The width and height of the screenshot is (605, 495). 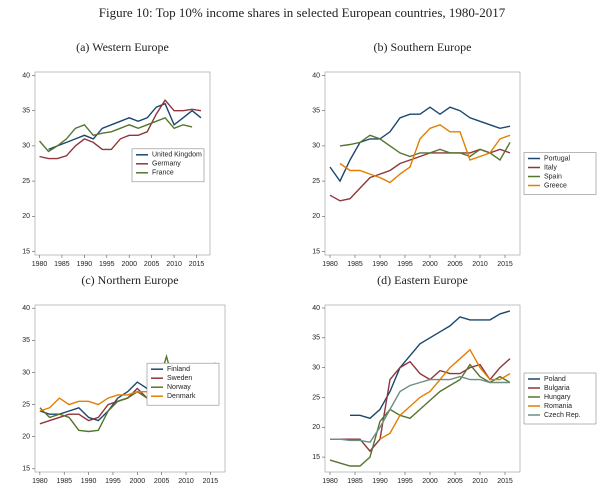 What do you see at coordinates (181, 396) in the screenshot?
I see `legend-label: Denmark` at bounding box center [181, 396].